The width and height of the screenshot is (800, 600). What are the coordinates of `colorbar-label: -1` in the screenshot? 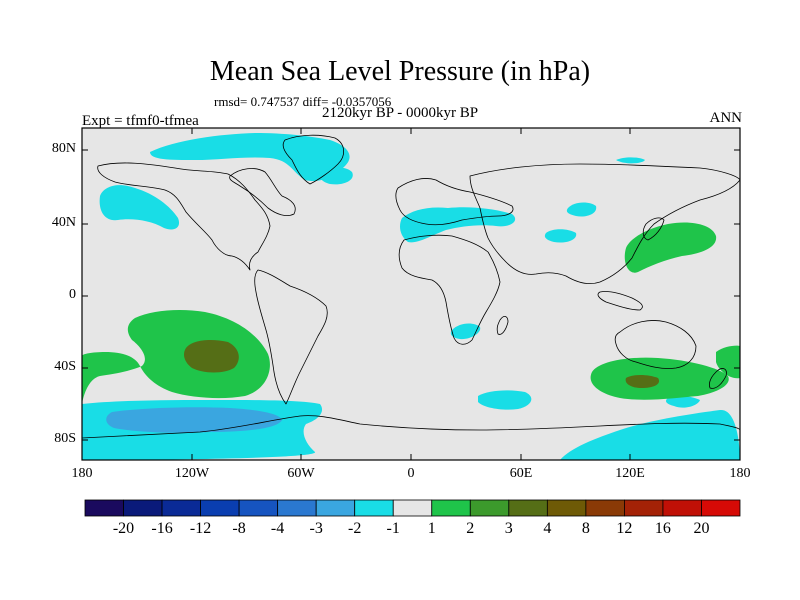 It's located at (393, 528).